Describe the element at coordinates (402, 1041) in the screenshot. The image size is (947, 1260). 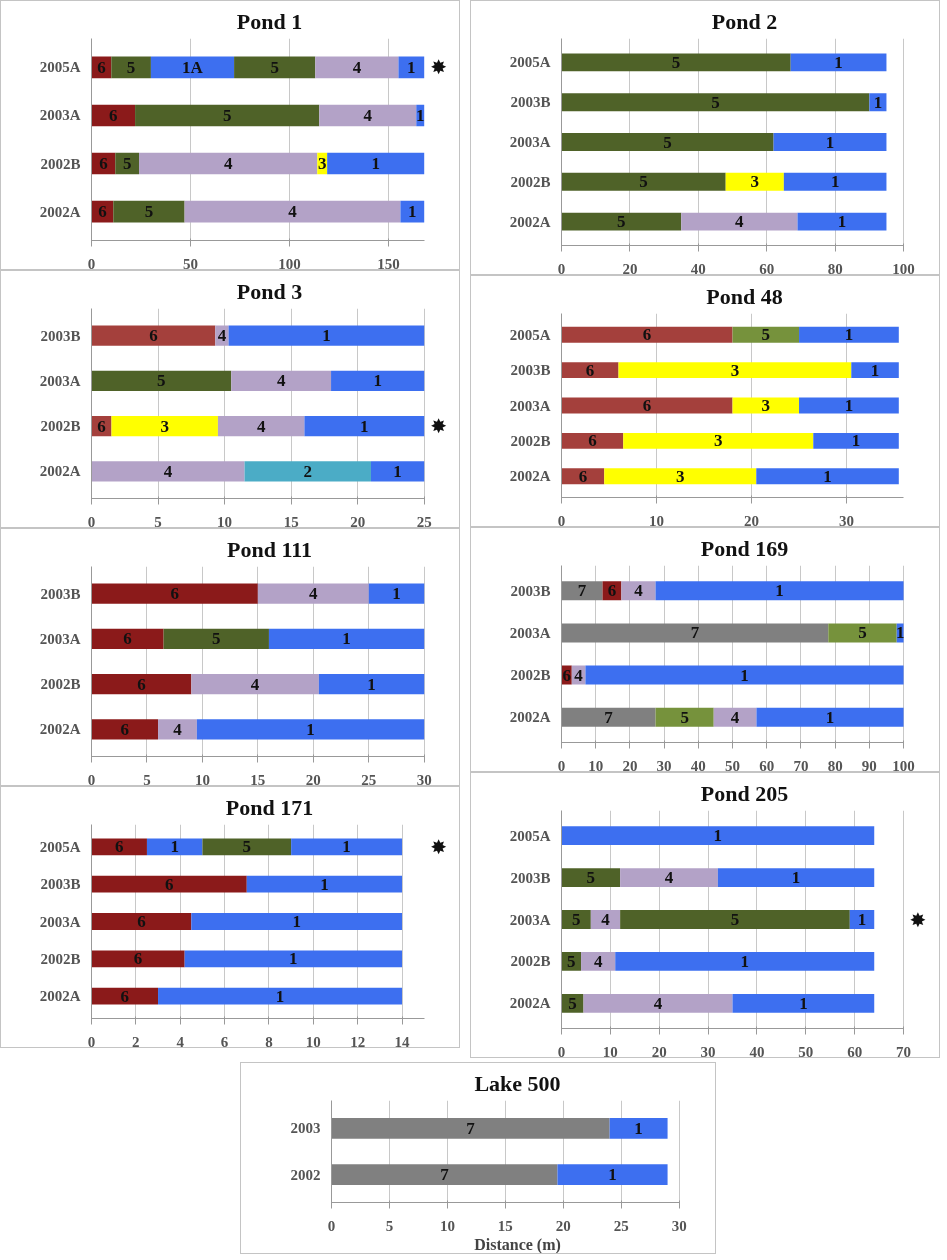
I see `x-tick-label: 14` at that location.